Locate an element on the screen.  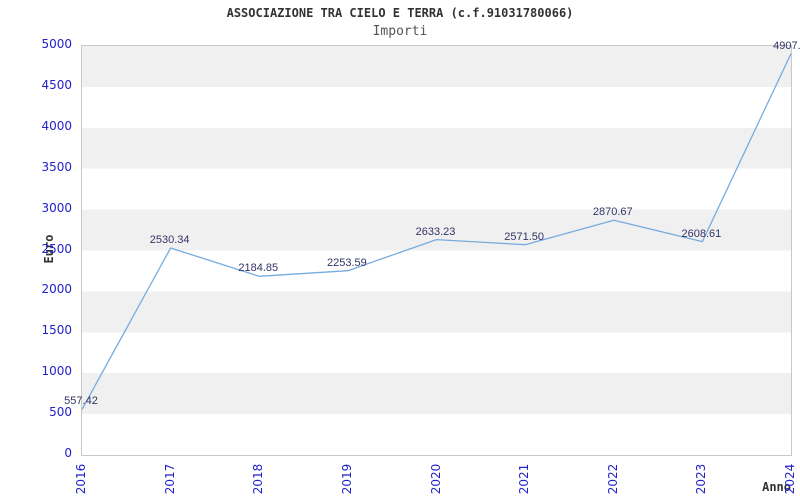
data-point-label: 2870.67 is located at coordinates (612, 212).